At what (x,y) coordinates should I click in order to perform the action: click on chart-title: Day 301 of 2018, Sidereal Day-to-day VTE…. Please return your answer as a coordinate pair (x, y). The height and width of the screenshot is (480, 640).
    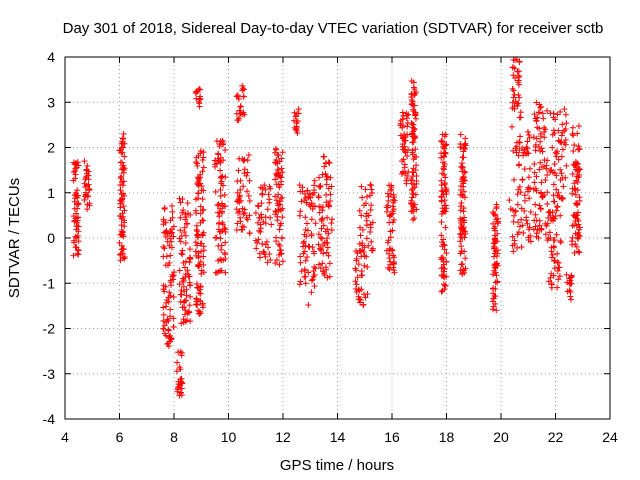
    Looking at the image, I should click on (333, 28).